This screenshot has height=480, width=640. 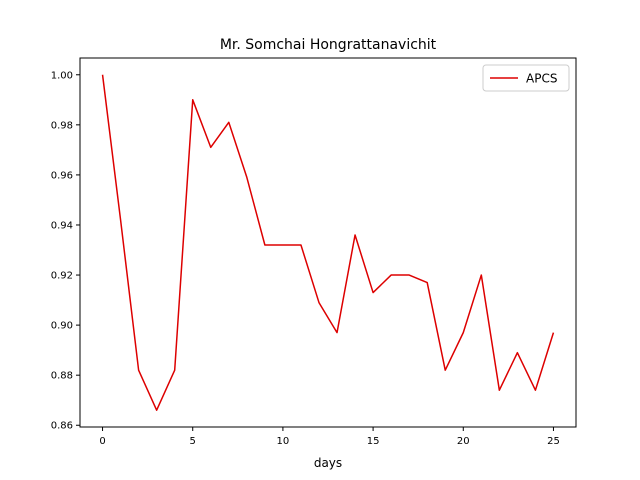 I want to click on y-tick-label: 0.98, so click(x=62, y=125).